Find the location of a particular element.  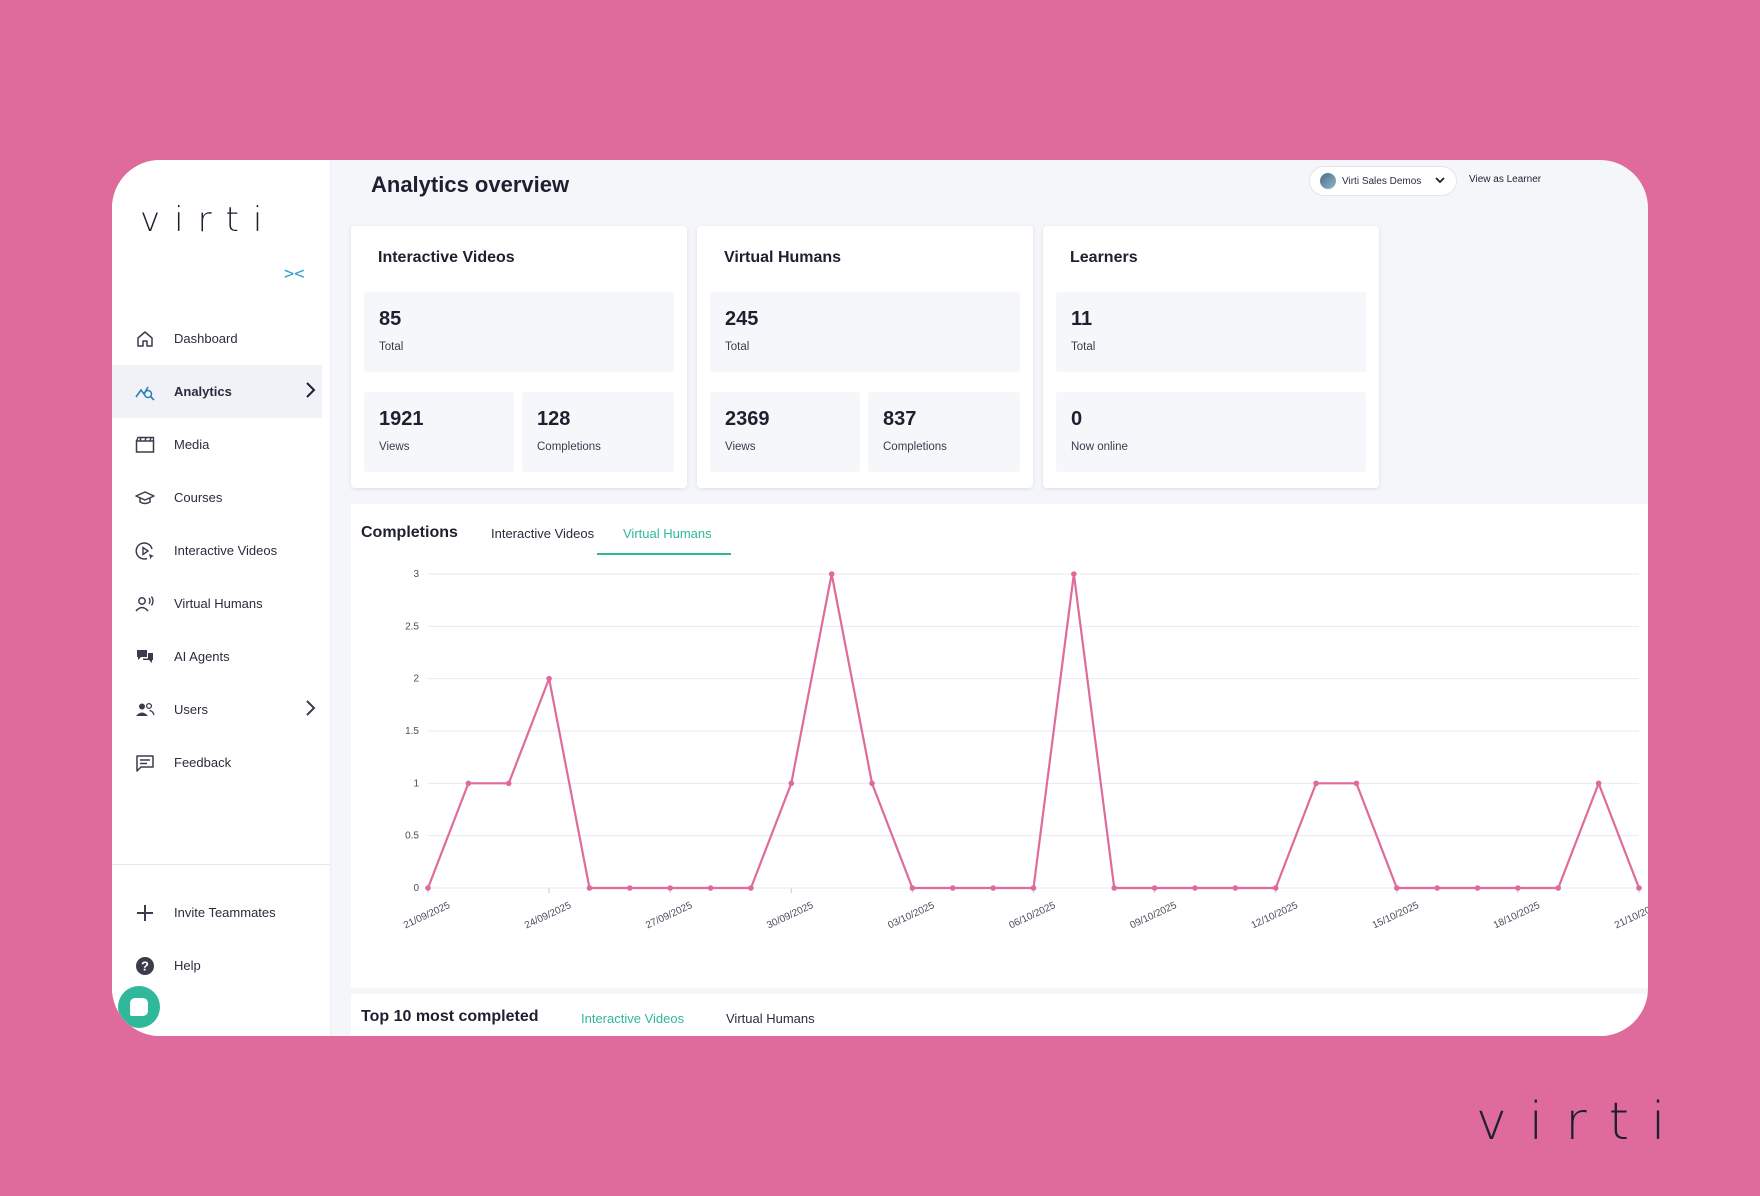

sidebar-item-interactive-videos: Interactive Videos is located at coordinates (217, 550).